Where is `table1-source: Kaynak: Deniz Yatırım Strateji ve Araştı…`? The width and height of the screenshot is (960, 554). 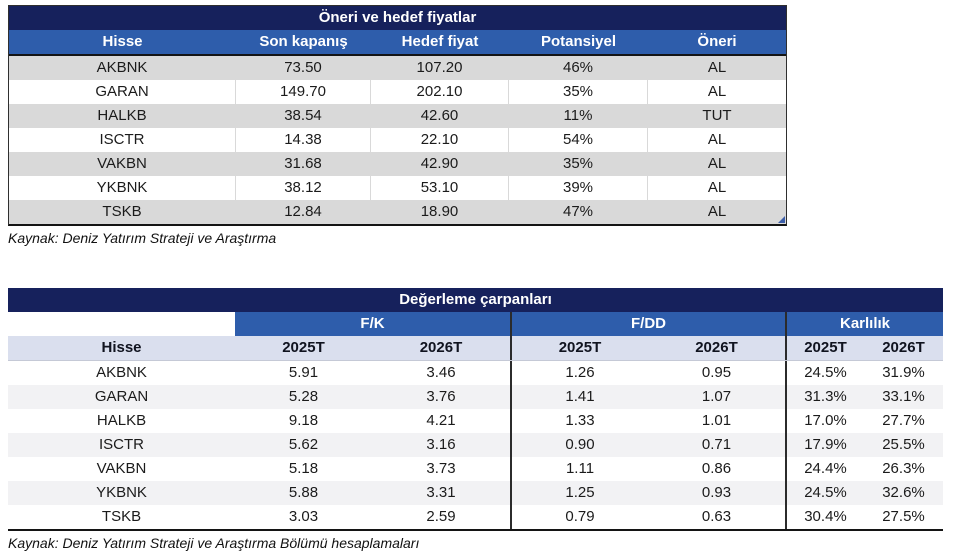
table1-source: Kaynak: Deniz Yatırım Strateji ve Araştı… is located at coordinates (142, 238).